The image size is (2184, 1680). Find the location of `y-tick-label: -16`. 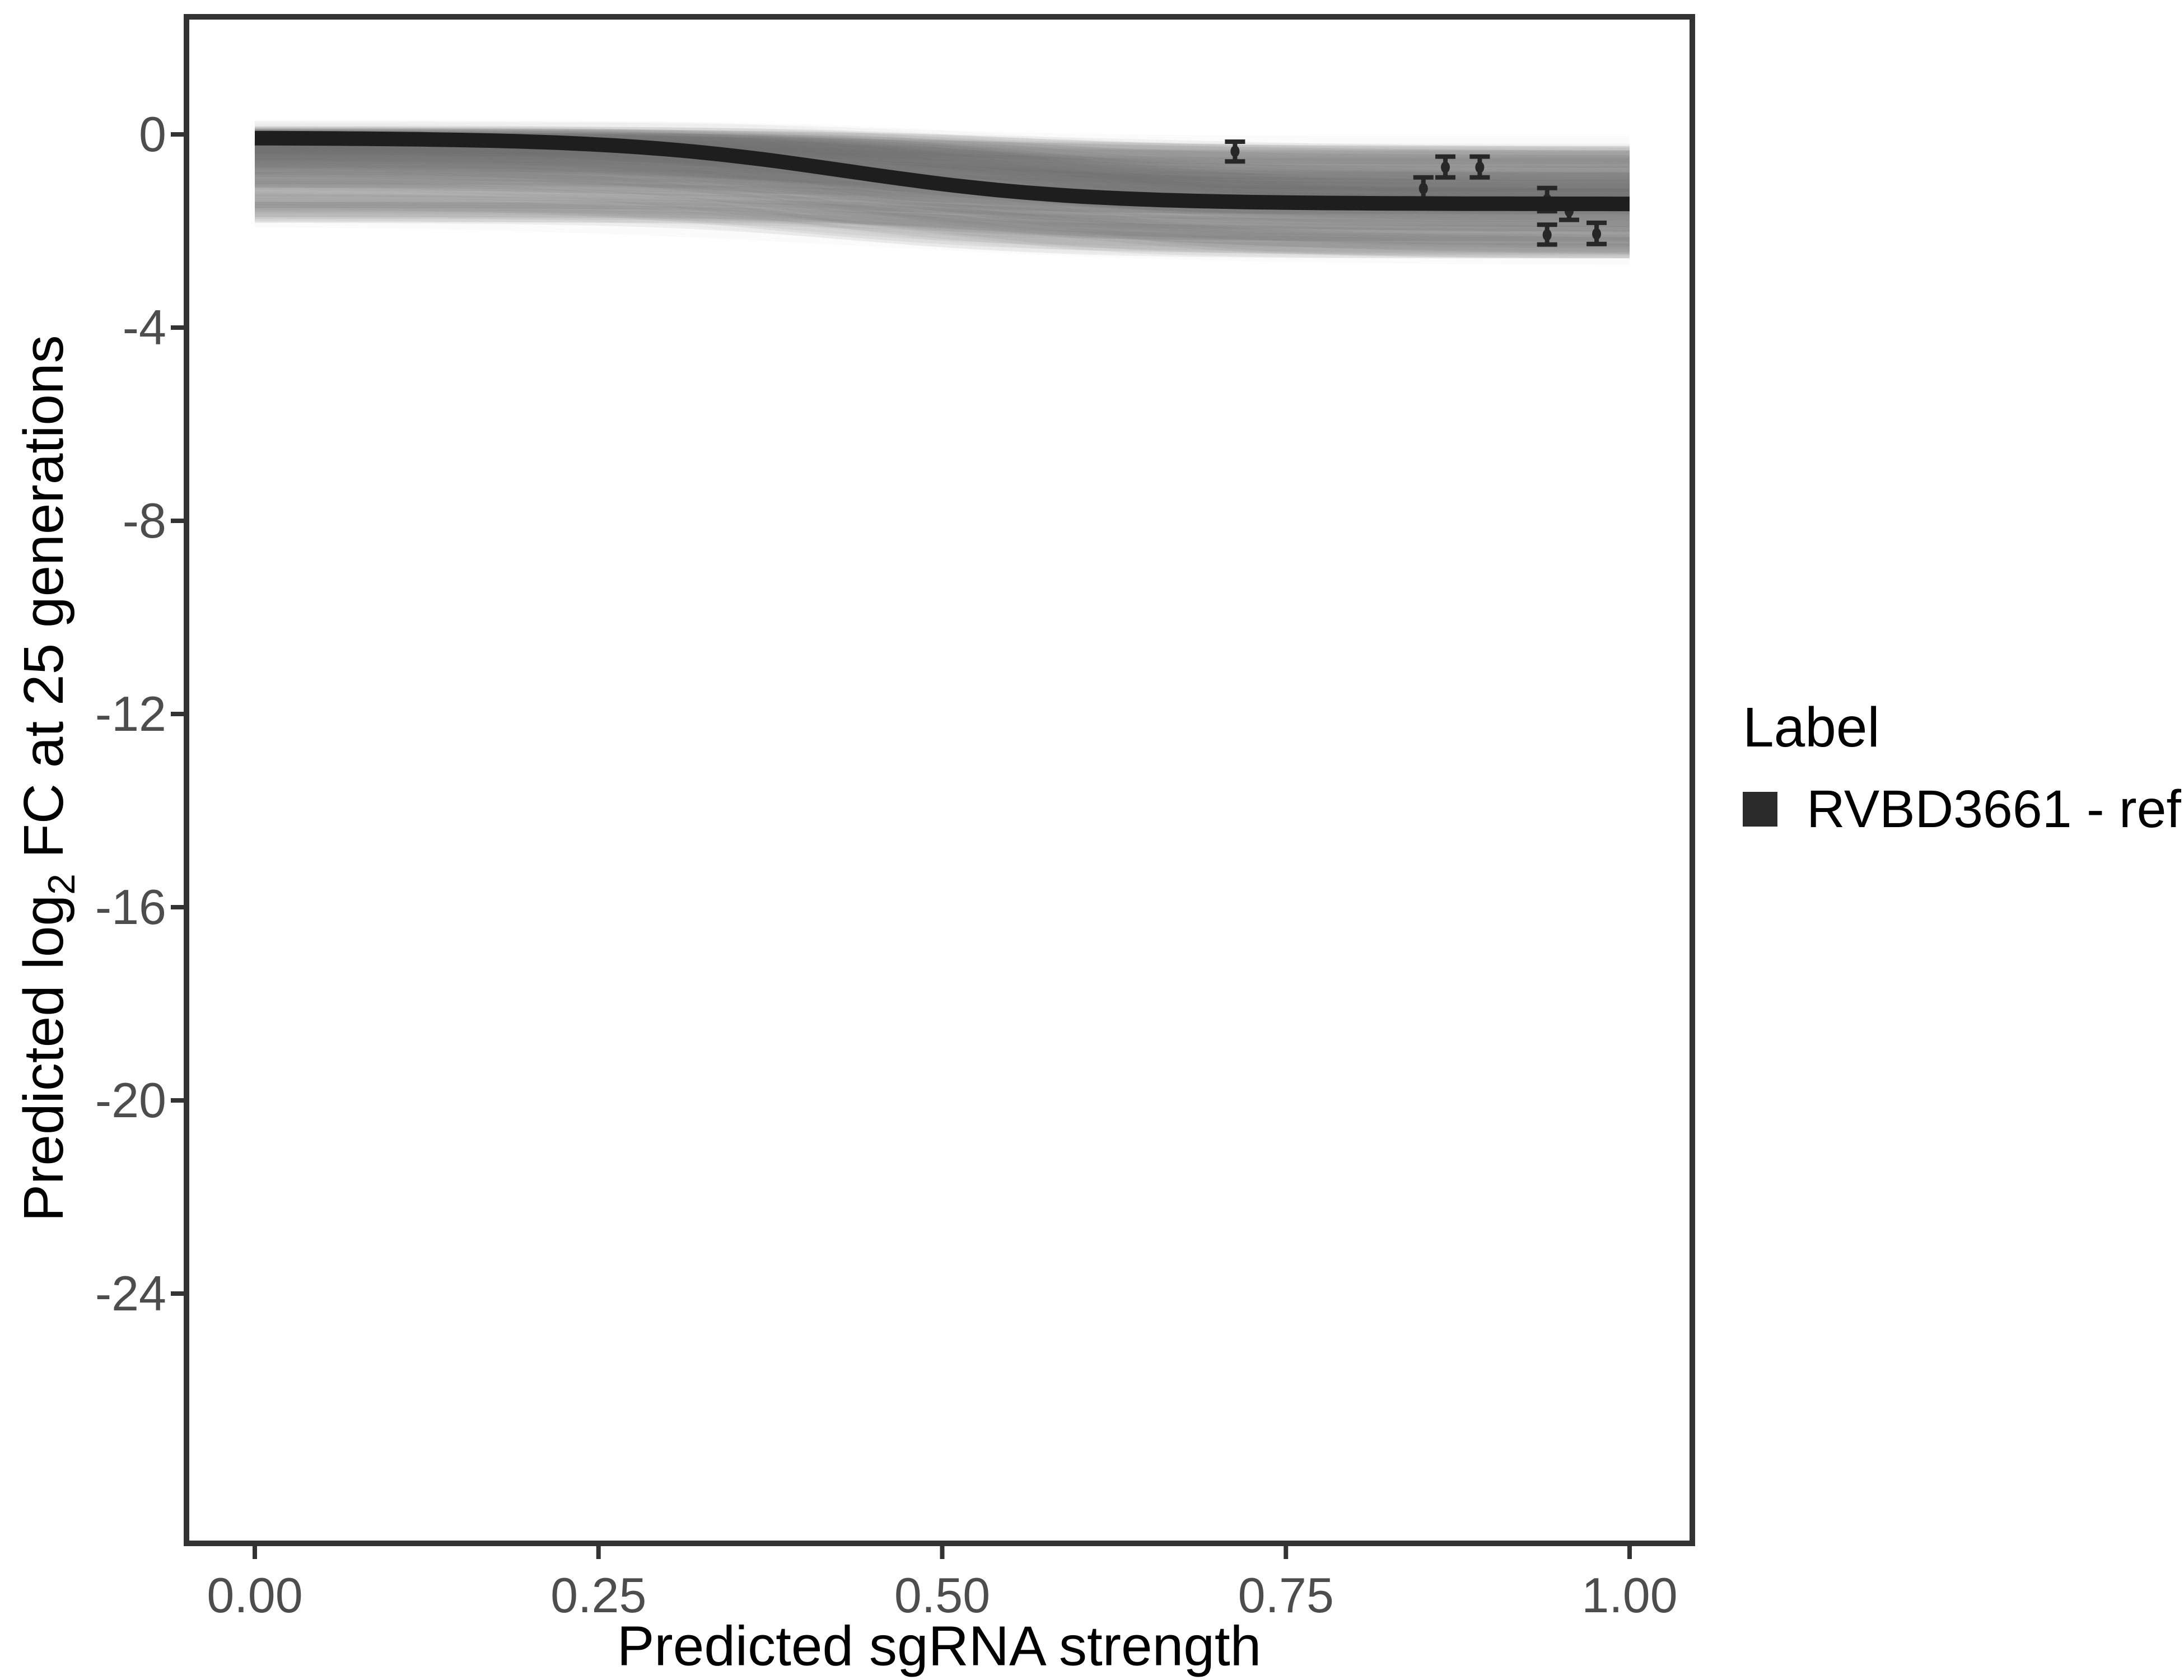

y-tick-label: -16 is located at coordinates (131, 907).